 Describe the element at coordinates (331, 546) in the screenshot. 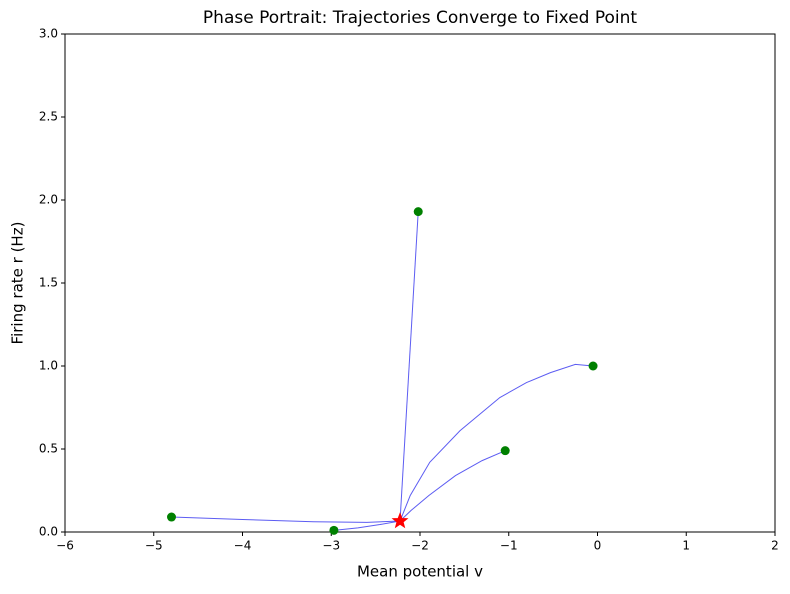

I see `x-tick-label: −3` at that location.